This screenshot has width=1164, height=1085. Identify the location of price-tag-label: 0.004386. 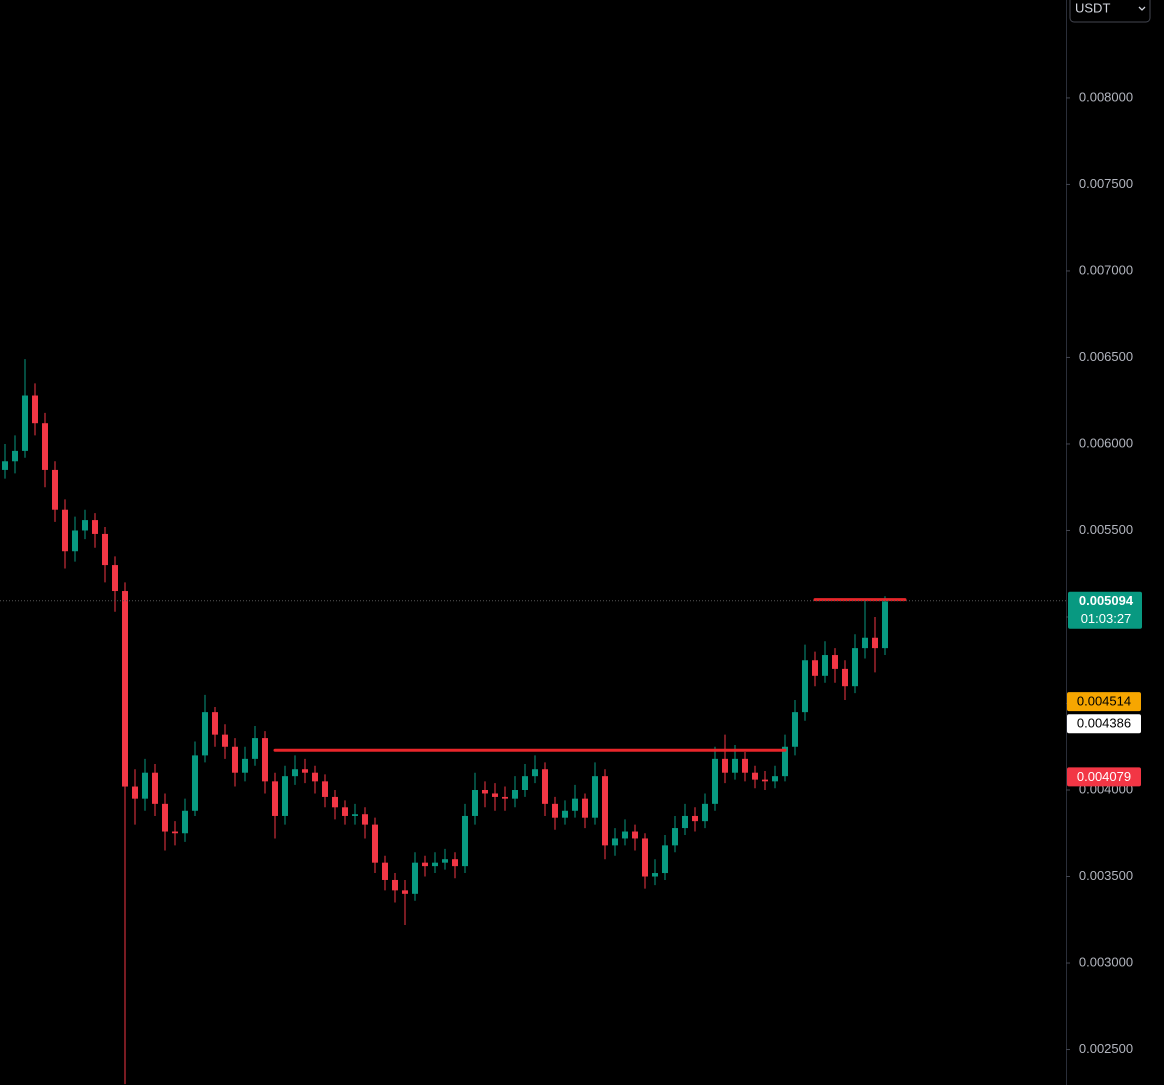
(1104, 723).